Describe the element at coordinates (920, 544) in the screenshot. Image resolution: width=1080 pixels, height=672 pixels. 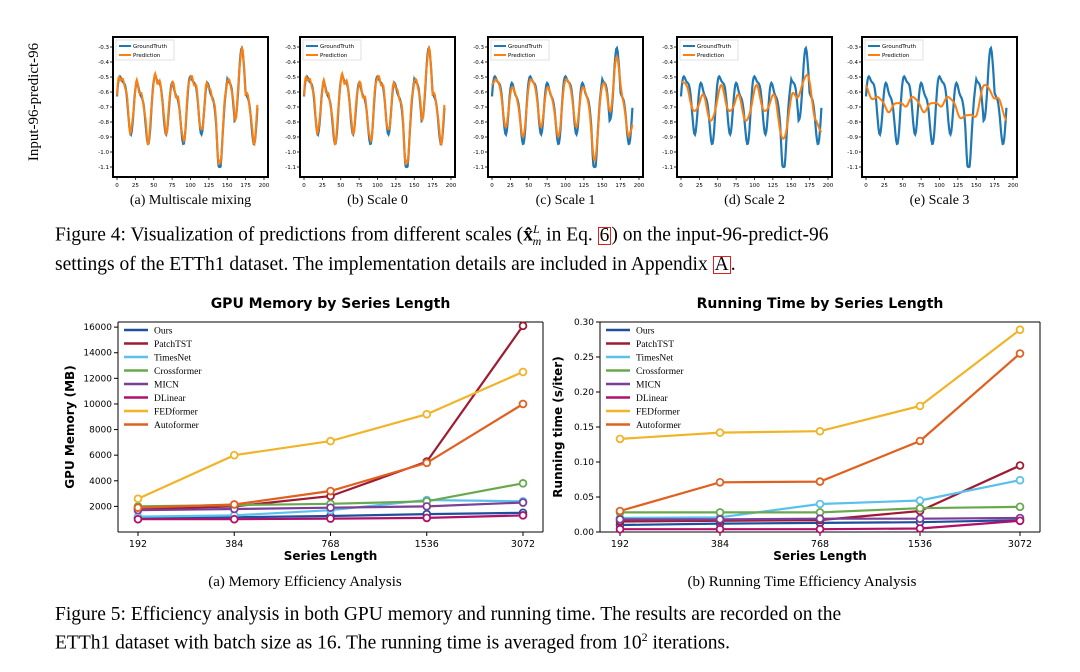
I see `x-tick-label: 1536` at that location.